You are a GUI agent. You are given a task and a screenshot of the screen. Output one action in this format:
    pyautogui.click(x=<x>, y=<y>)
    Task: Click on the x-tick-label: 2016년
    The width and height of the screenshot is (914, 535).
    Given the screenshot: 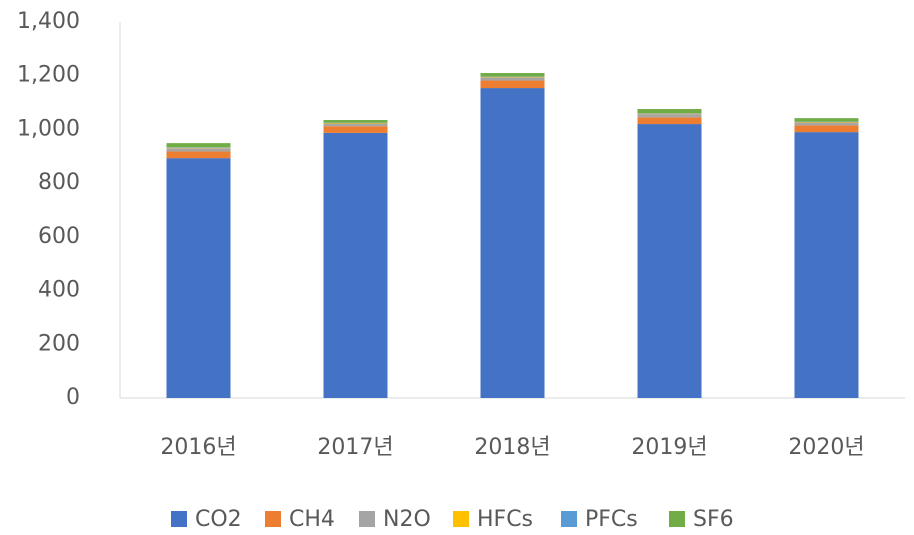 What is the action you would take?
    pyautogui.click(x=198, y=447)
    